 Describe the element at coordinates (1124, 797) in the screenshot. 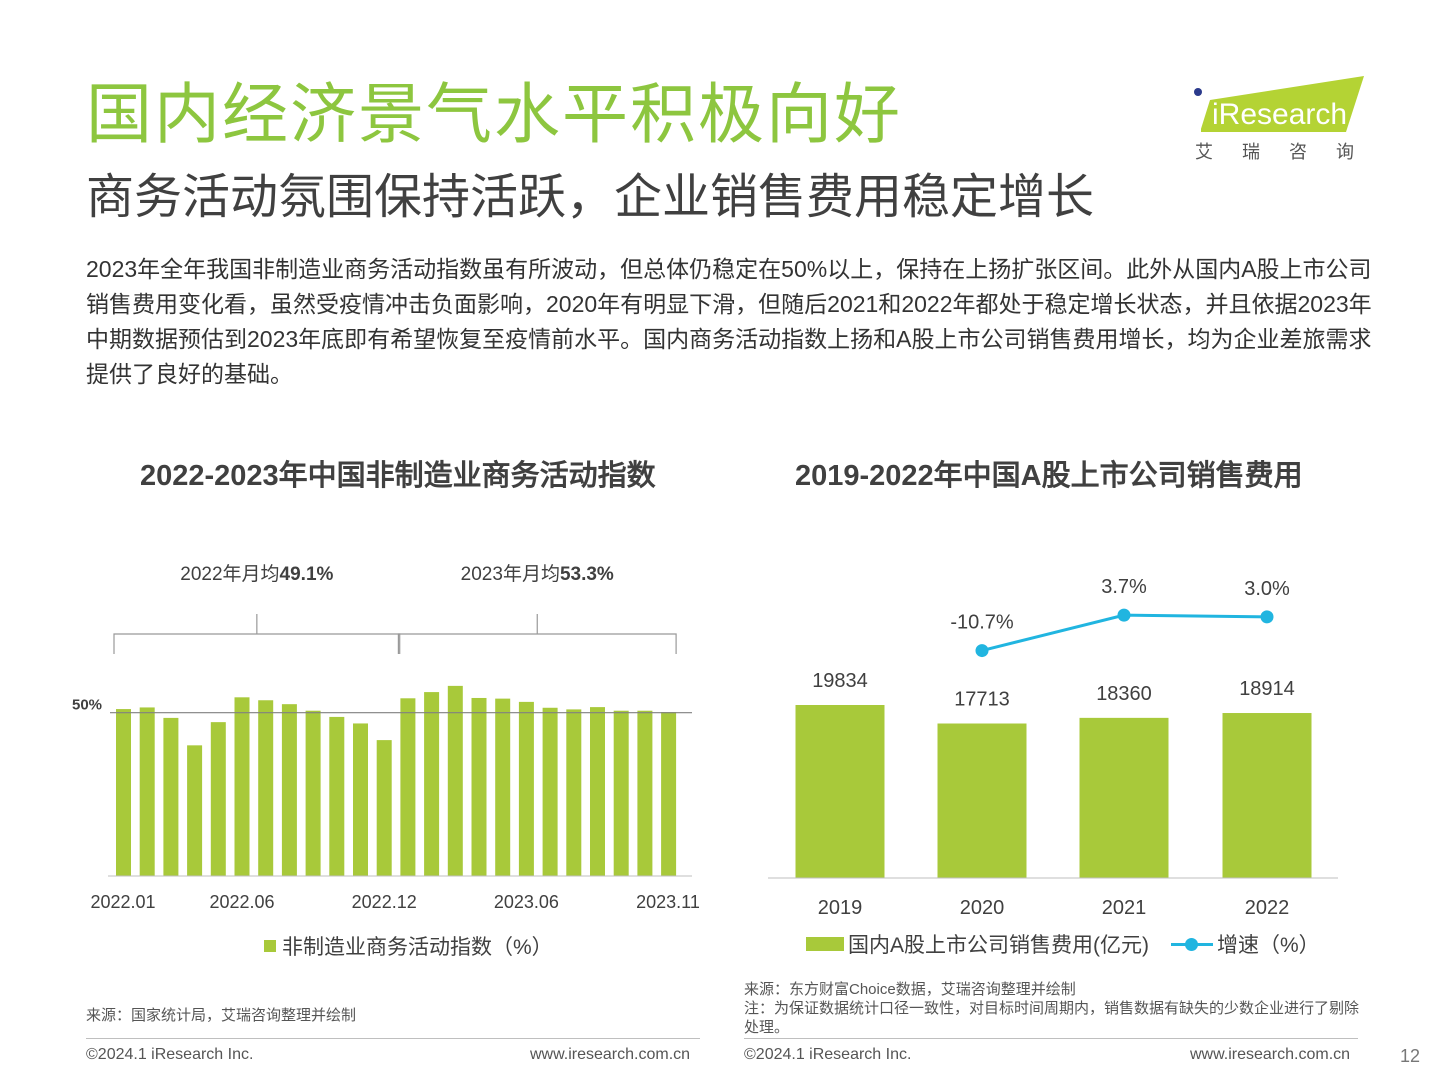

I see `bar-2021` at that location.